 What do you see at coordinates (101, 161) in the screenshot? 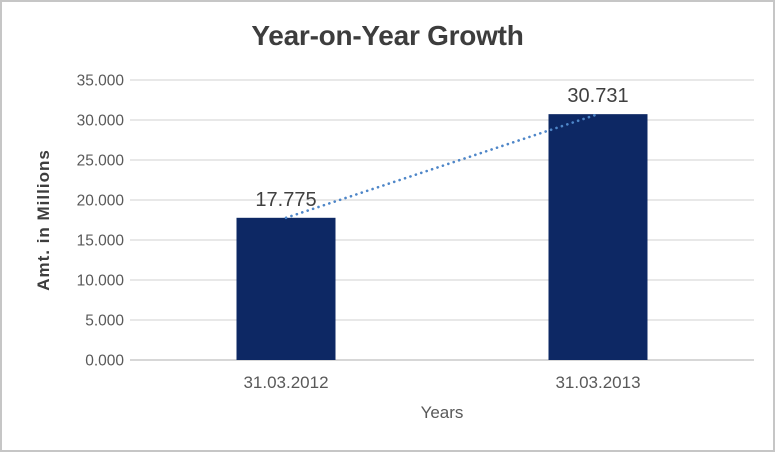
I see `y-tick-label: 25.000` at bounding box center [101, 161].